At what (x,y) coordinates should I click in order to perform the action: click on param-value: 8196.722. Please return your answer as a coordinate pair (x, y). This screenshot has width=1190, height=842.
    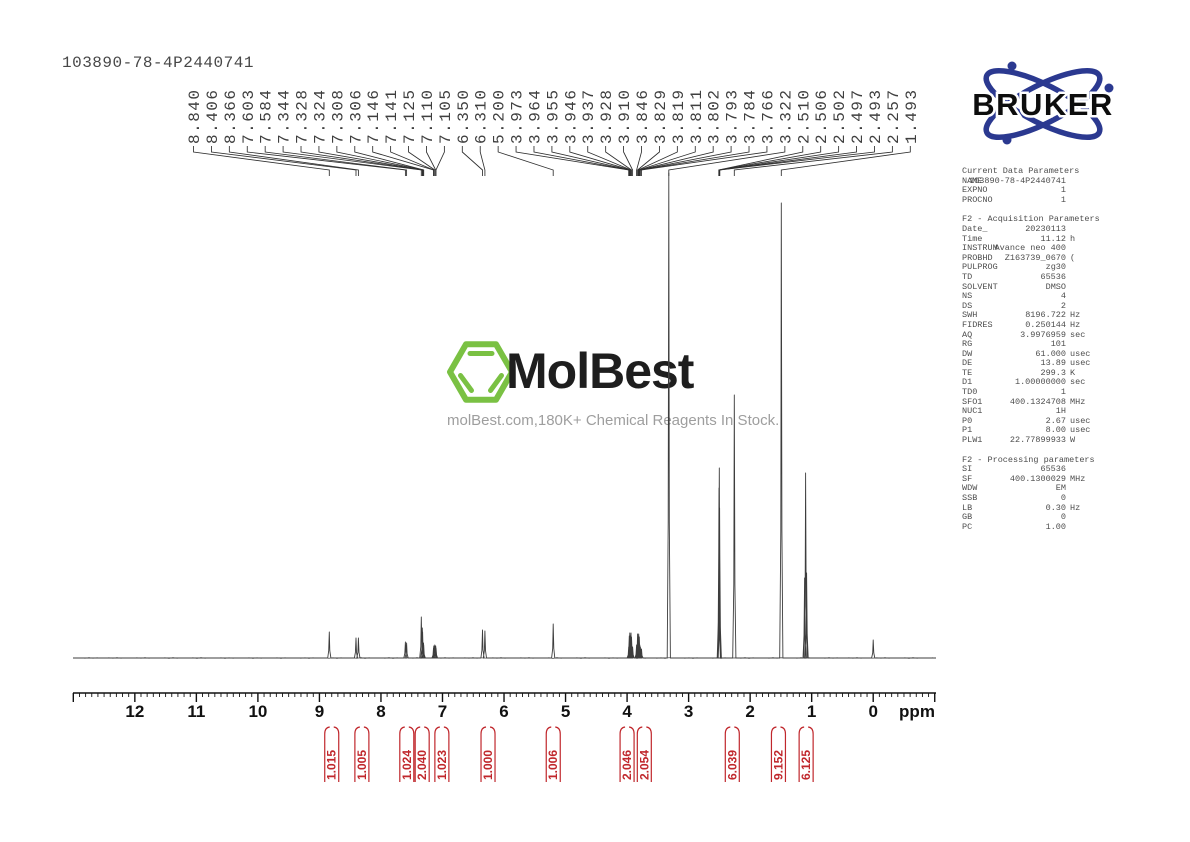
    Looking at the image, I should click on (1045, 315).